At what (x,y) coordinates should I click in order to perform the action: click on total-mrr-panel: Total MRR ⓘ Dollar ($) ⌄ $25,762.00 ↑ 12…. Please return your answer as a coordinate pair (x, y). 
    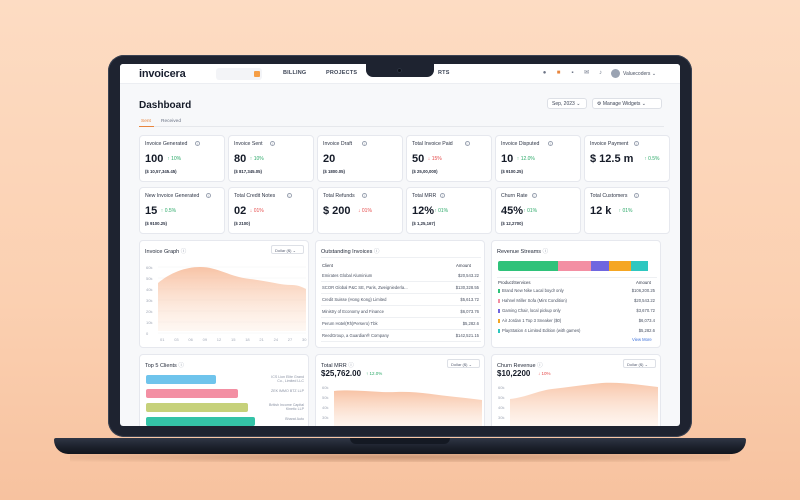
    Looking at the image, I should click on (400, 390).